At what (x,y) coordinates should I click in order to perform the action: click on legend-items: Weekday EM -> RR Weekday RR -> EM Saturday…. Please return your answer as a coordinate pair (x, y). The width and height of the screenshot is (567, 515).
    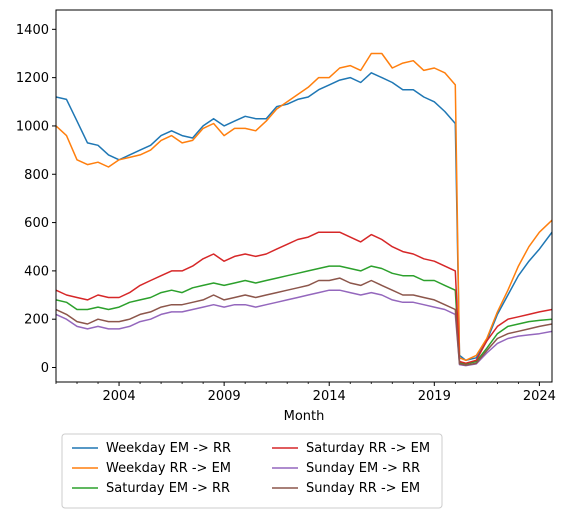
    Looking at the image, I should click on (251, 468).